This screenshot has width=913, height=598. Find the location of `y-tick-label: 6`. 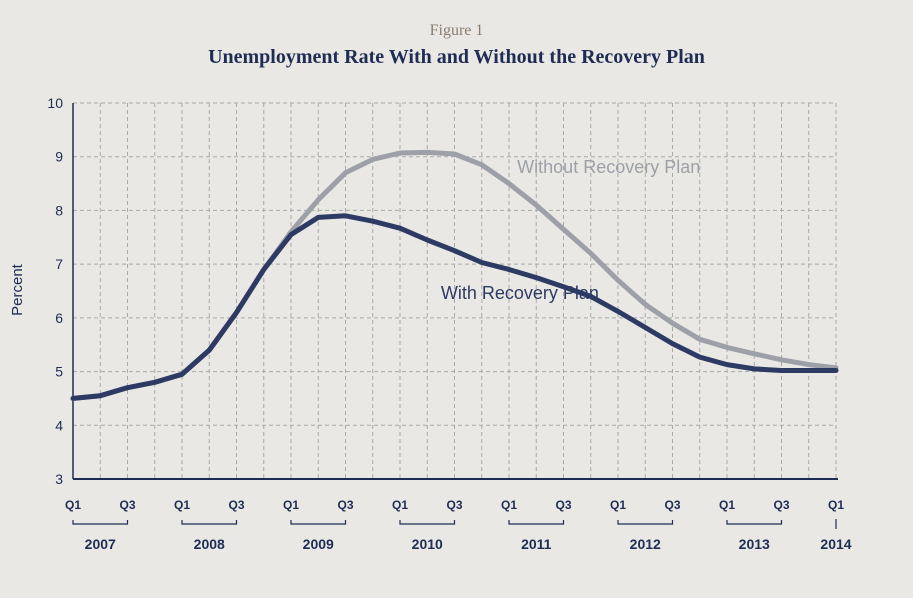

y-tick-label: 6 is located at coordinates (59, 318).